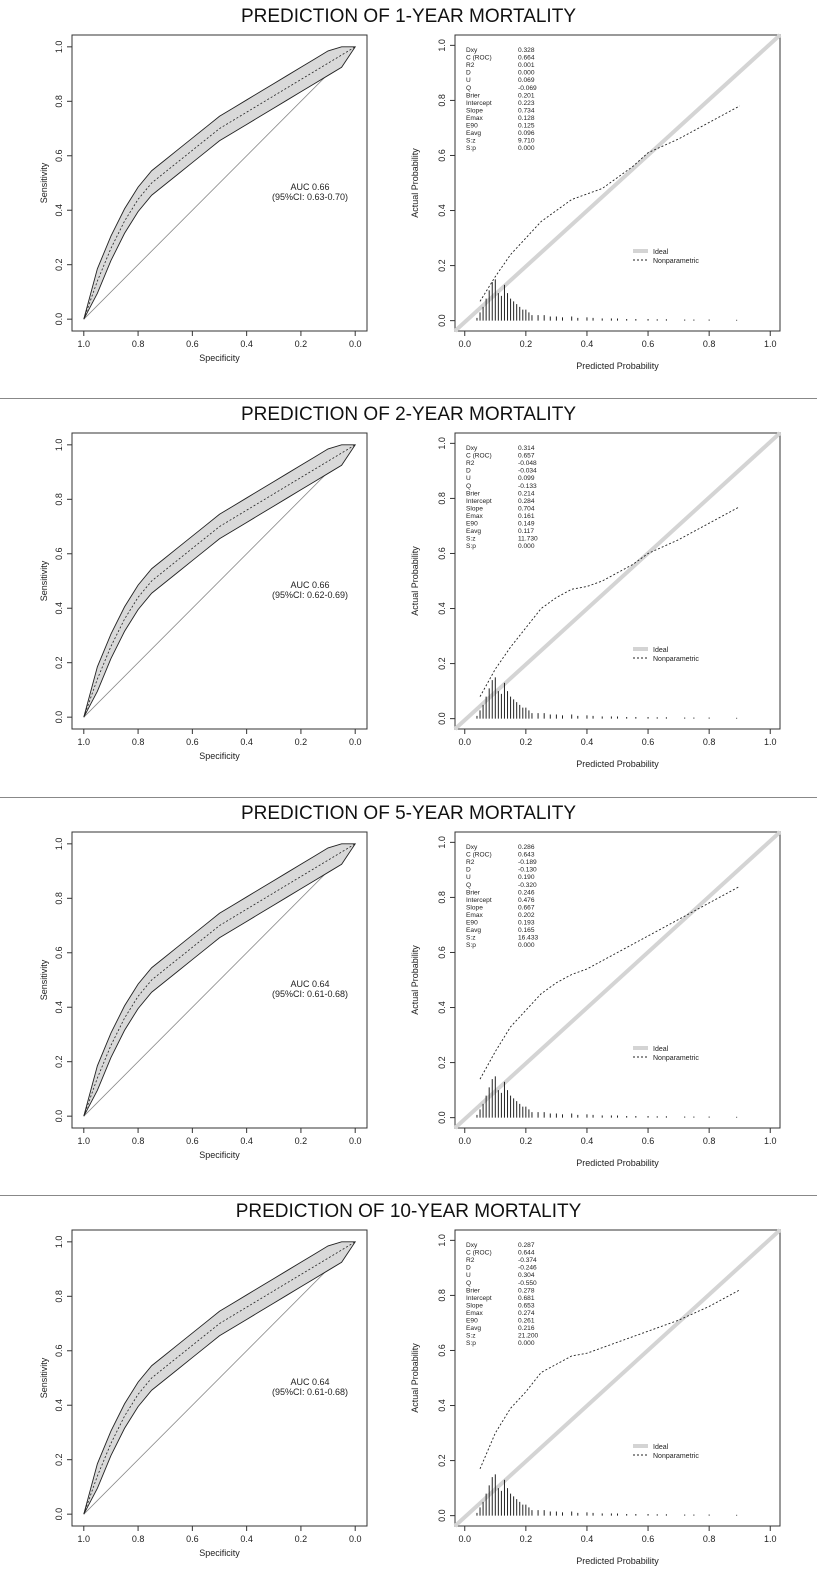  What do you see at coordinates (442, 608) in the screenshot?
I see `cal-y-tick-label: 0.4` at bounding box center [442, 608].